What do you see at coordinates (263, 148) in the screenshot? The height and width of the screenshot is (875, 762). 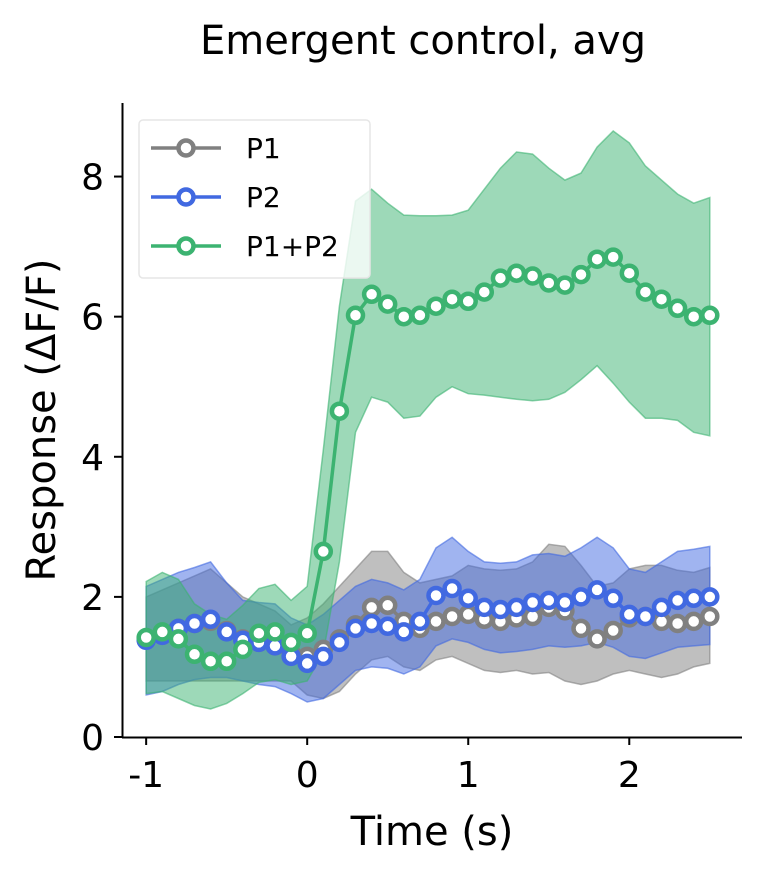 I see `legend-label-p1: P1` at bounding box center [263, 148].